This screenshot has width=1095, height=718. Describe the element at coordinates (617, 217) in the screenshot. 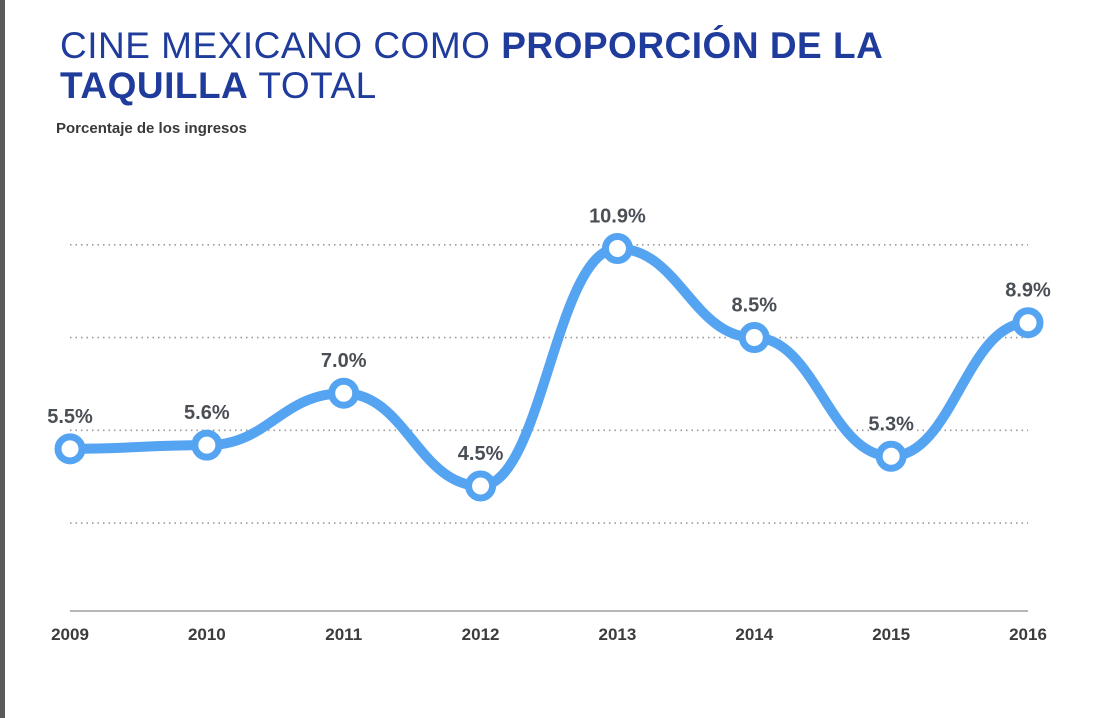

I see `value-label-2013: 10.9%` at that location.